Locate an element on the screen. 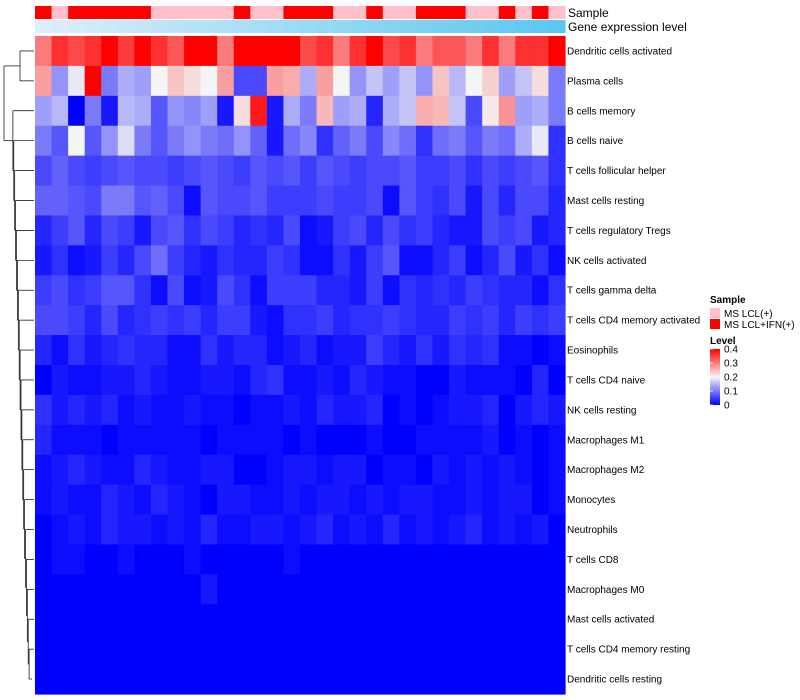  row-dendrogram is located at coordinates (18, 365).